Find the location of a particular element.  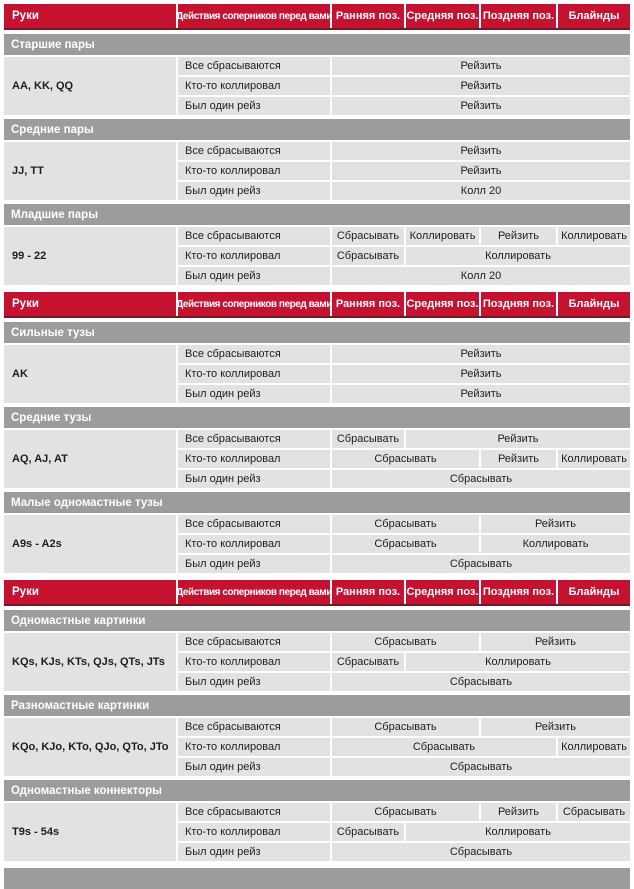

section-header: Разномастные картинки is located at coordinates (317, 705).